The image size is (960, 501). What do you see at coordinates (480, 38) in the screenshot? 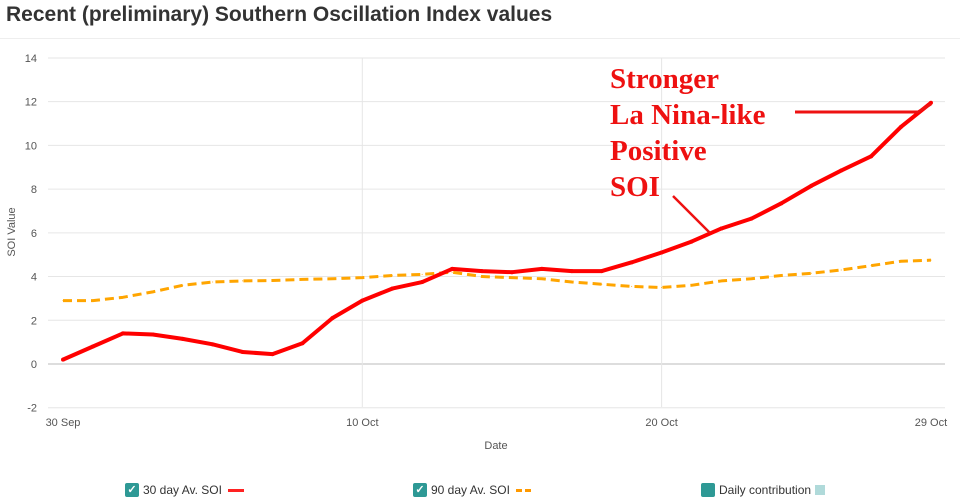
I see `title-divider` at bounding box center [480, 38].